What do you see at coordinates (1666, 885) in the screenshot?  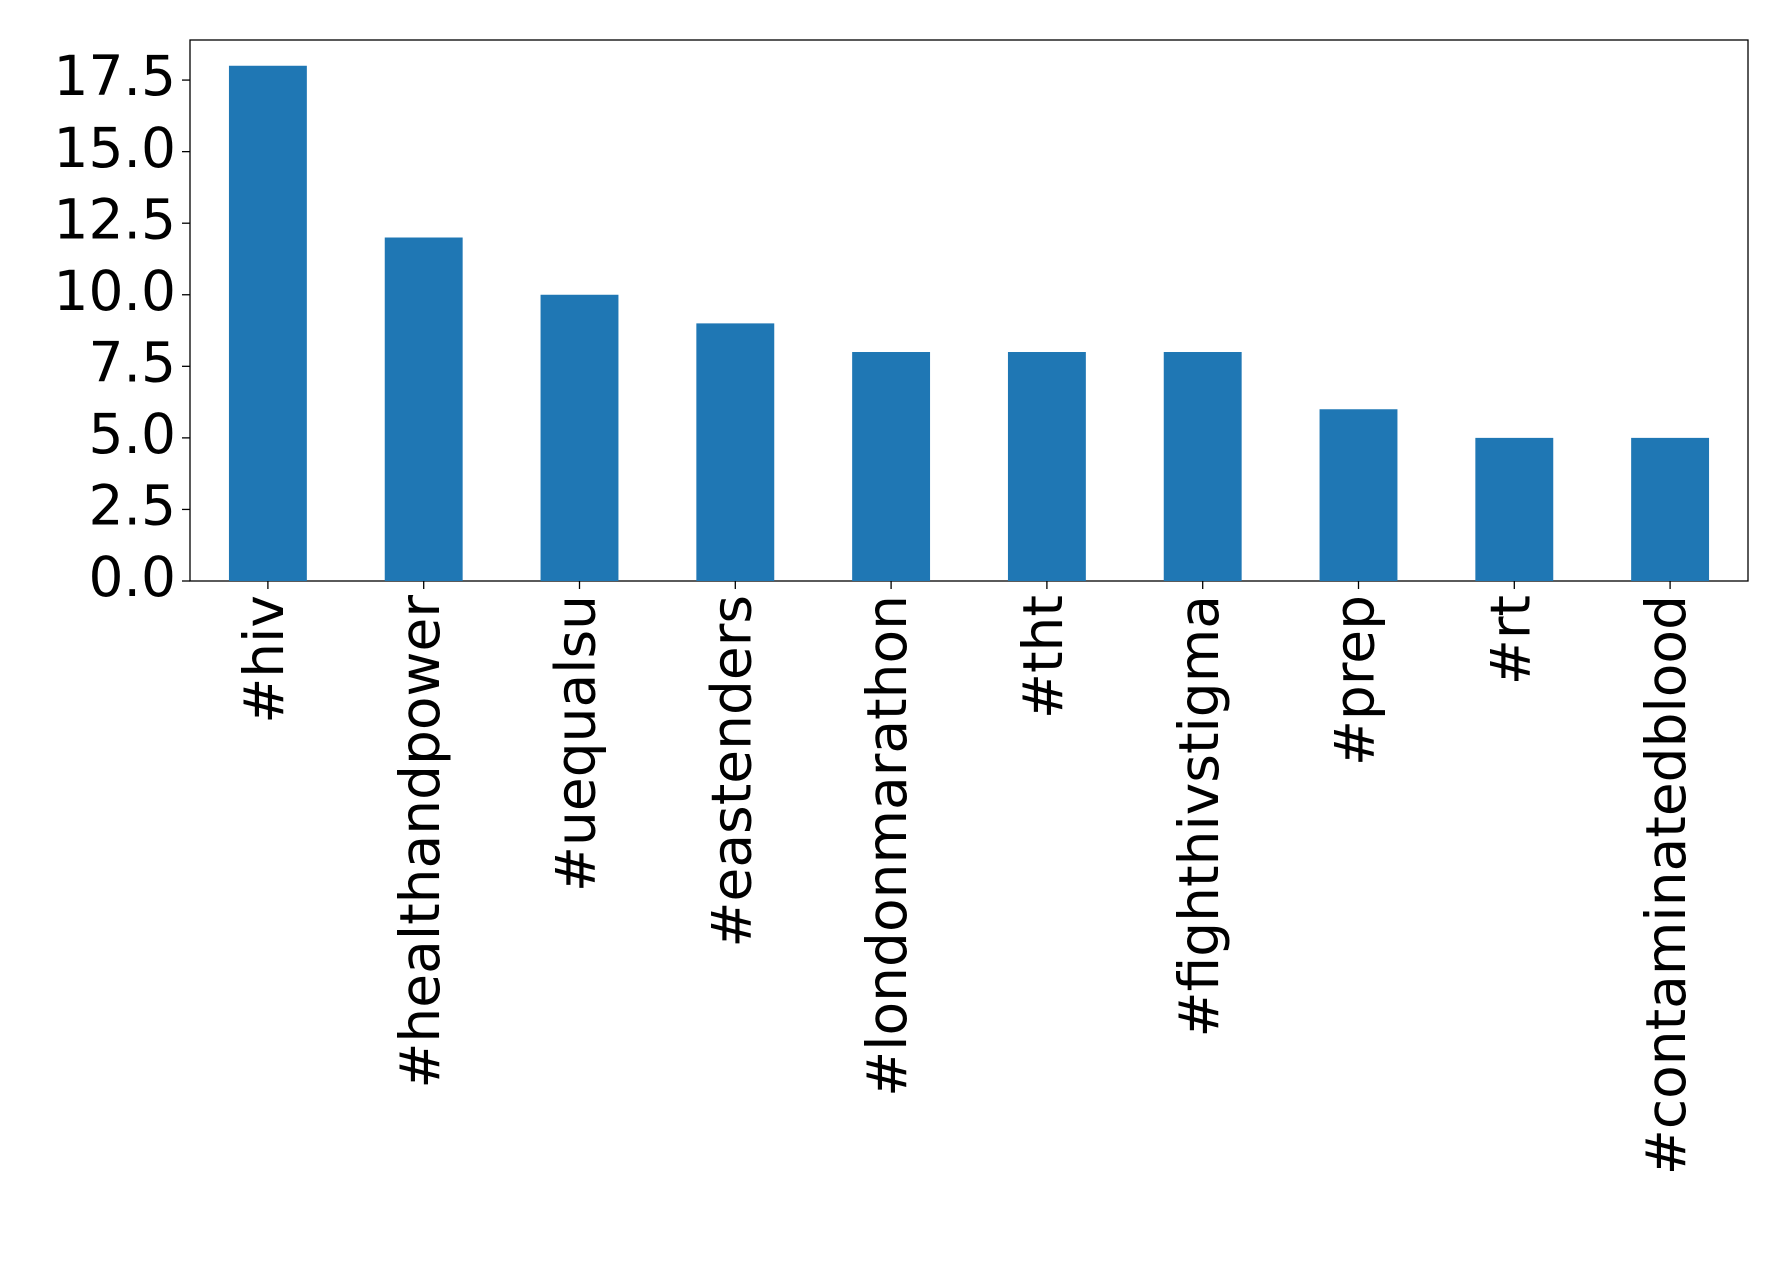 I see `x-tick-label: #contaminatedblood` at bounding box center [1666, 885].